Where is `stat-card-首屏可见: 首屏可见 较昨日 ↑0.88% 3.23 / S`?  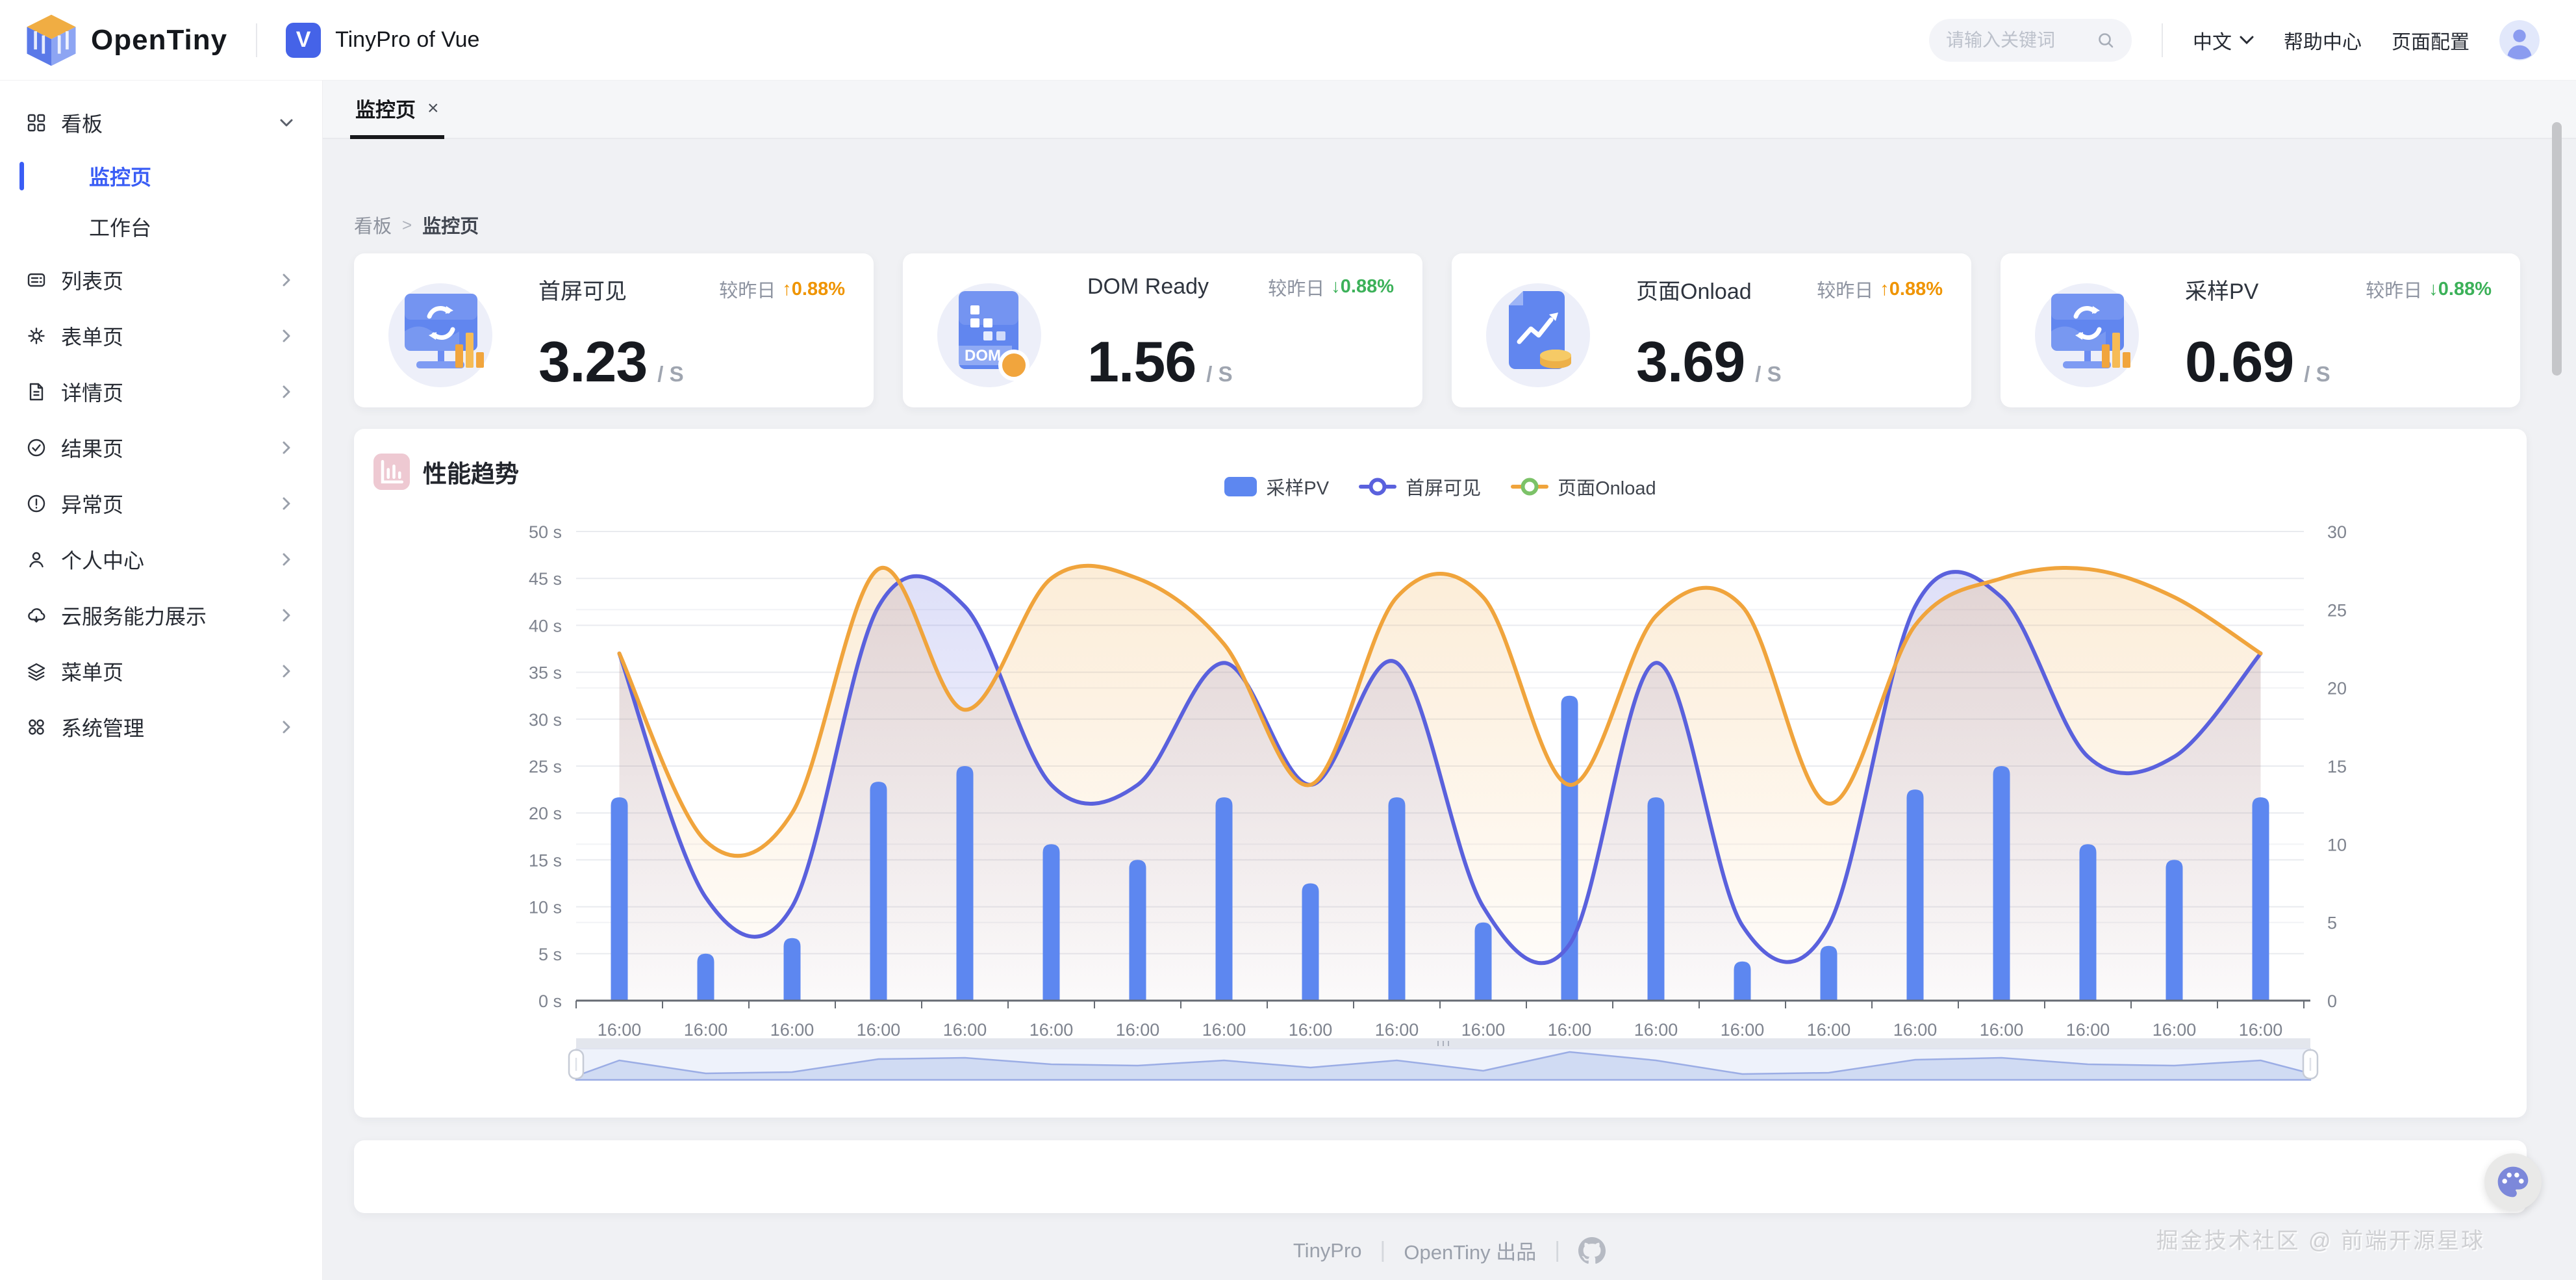
stat-card-首屏可见: 首屏可见 较昨日 ↑0.88% 3.23 / S is located at coordinates (614, 330).